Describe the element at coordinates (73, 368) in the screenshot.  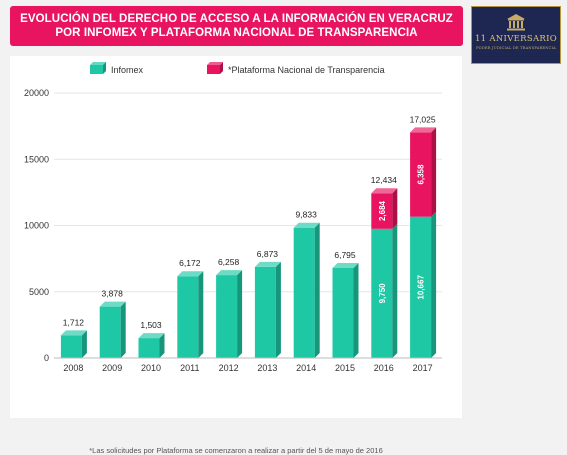
I see `x-tick-label: 2008` at that location.